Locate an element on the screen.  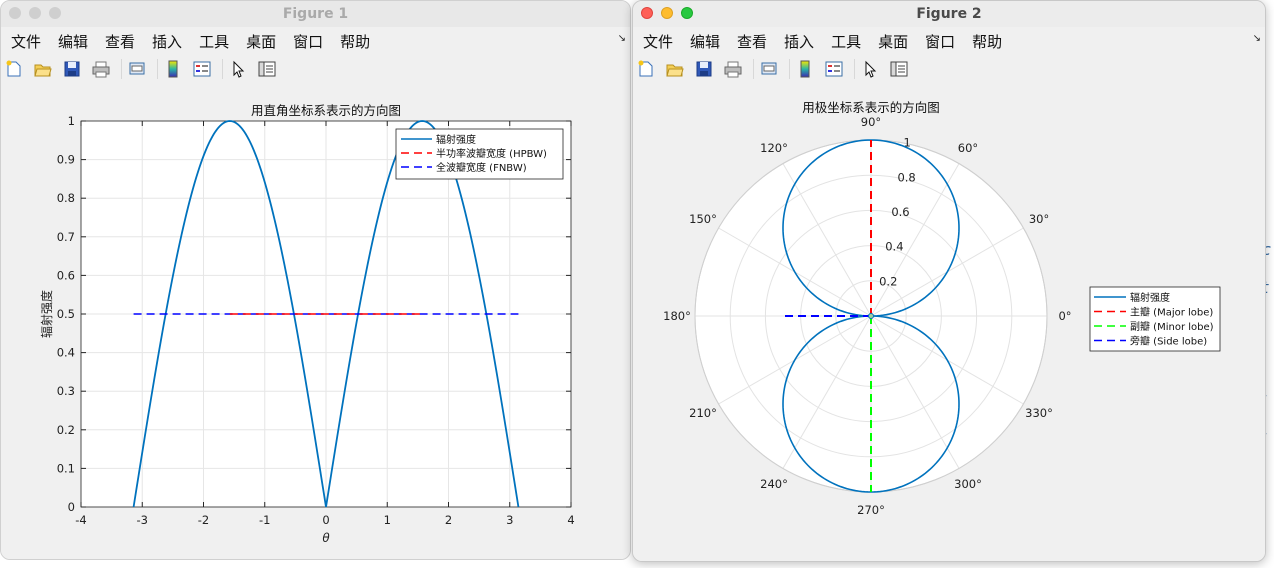
x-tick-label: -2 is located at coordinates (203, 520).